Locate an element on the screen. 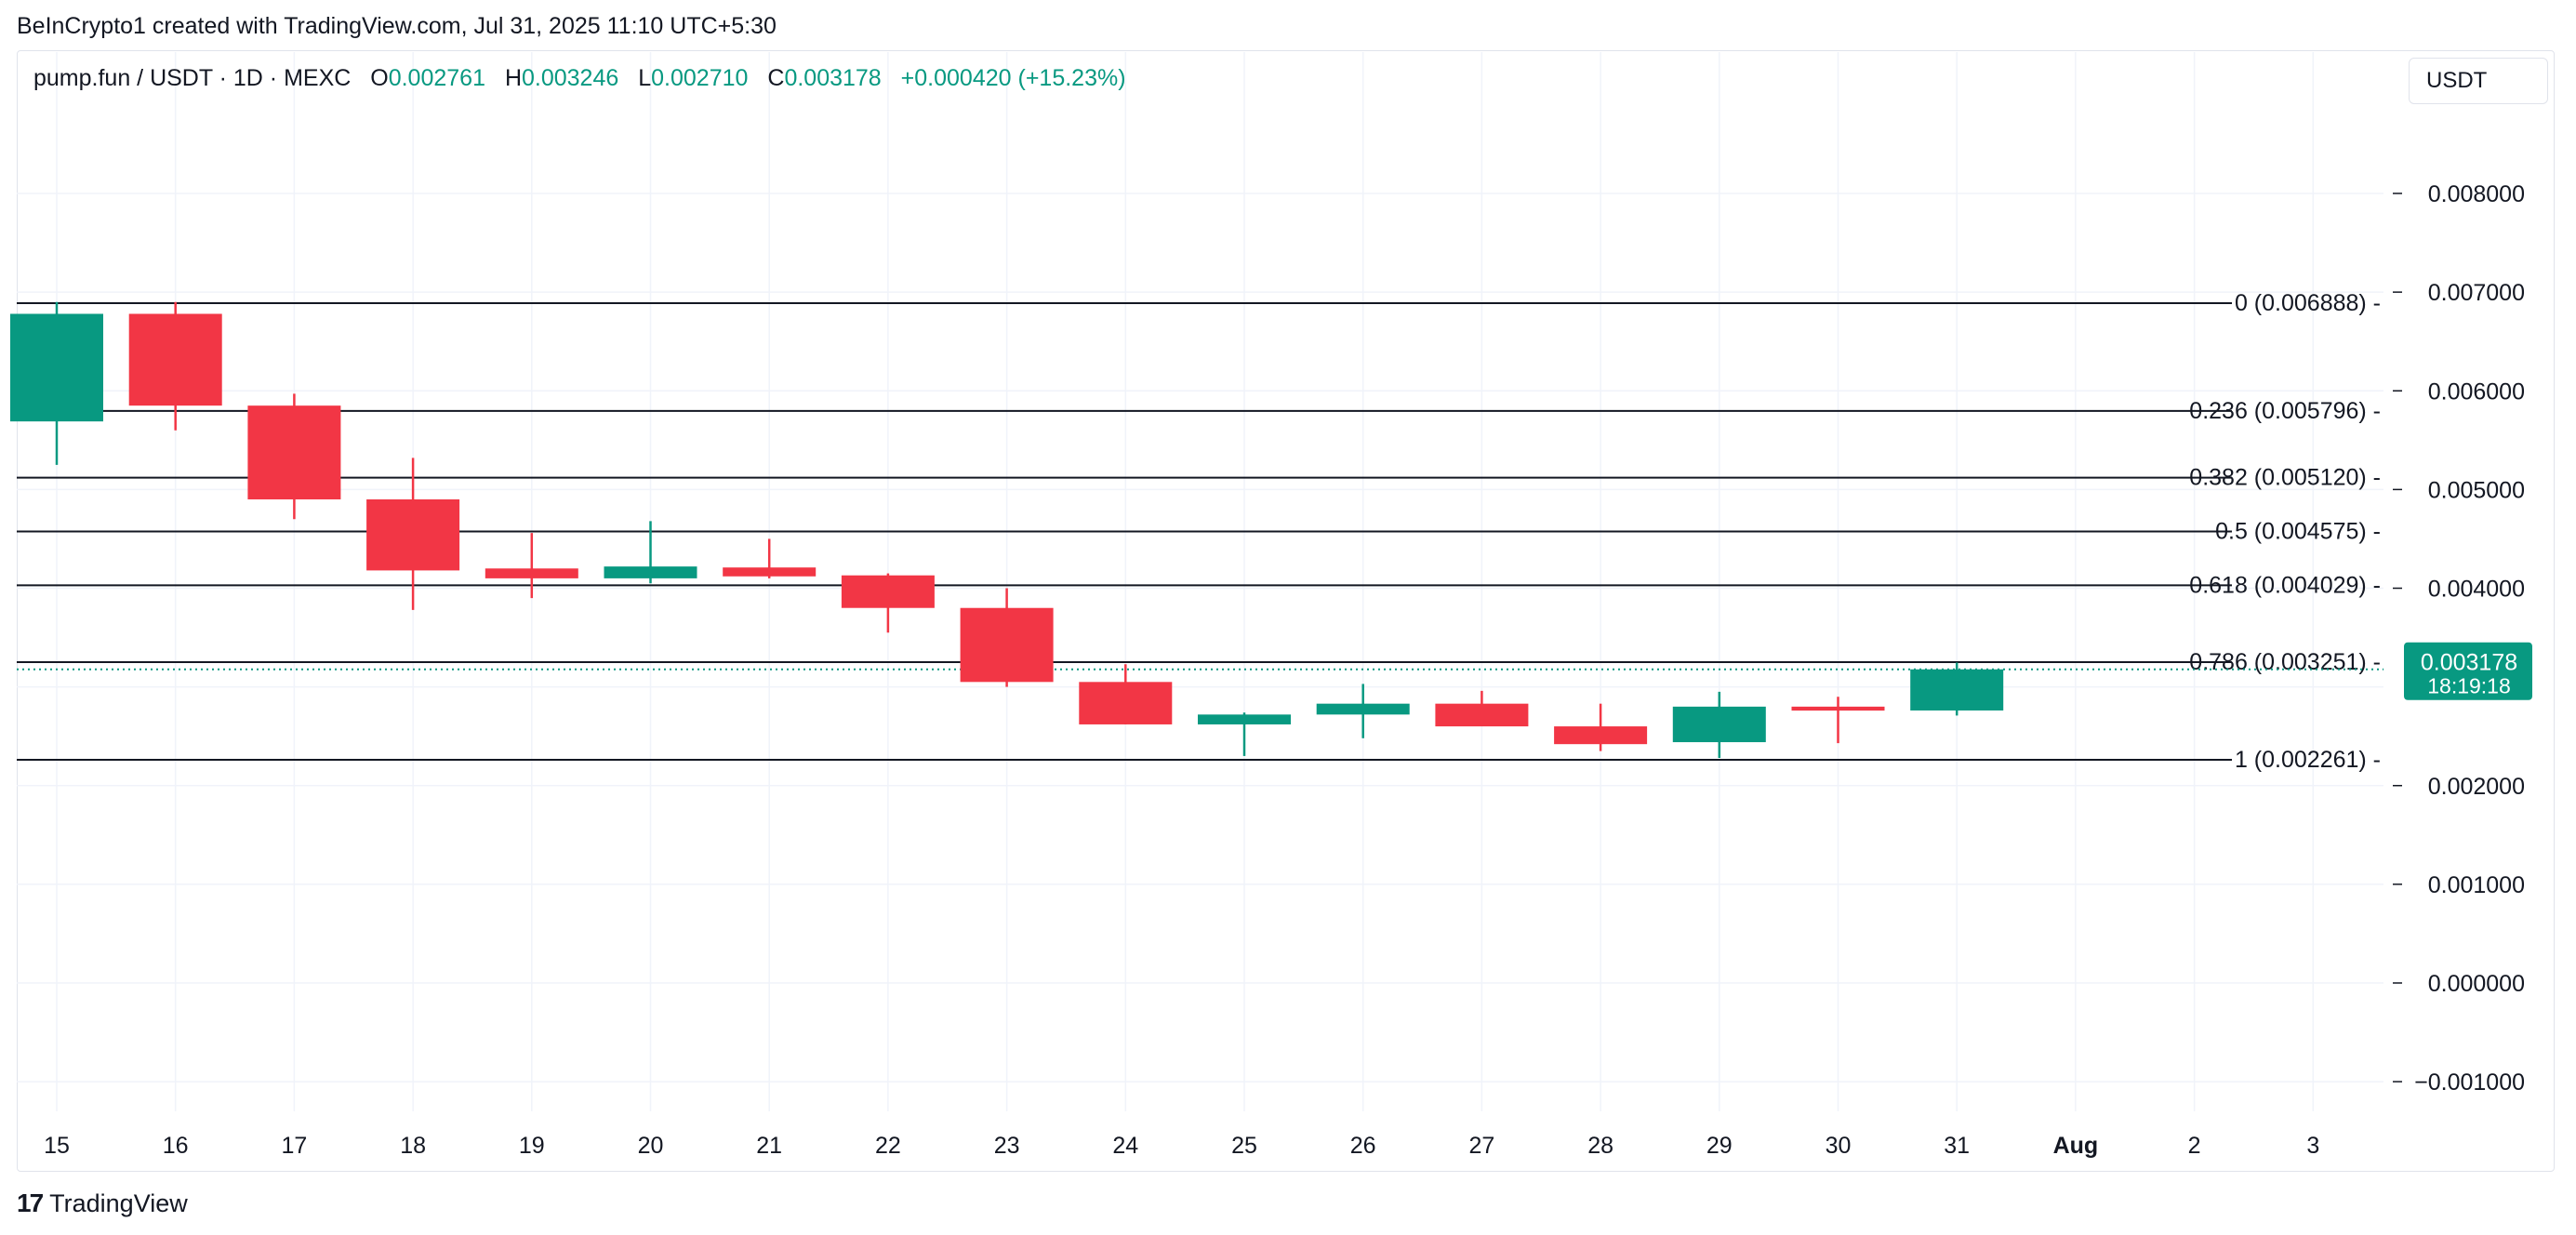 This screenshot has width=2576, height=1235. time-tick-label: 28 is located at coordinates (1600, 1146).